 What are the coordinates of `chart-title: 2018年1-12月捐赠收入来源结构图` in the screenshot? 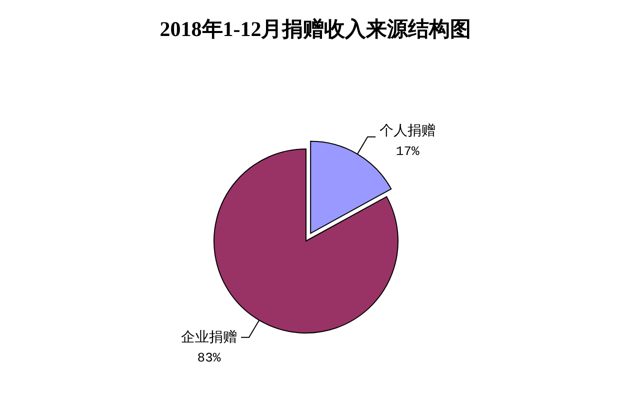 It's located at (316, 29).